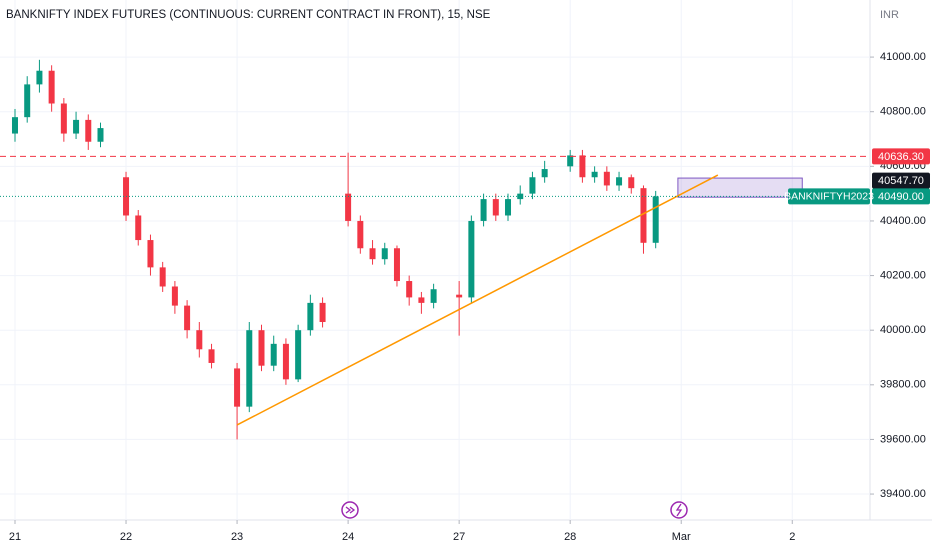 The width and height of the screenshot is (932, 550). I want to click on x-tick-label: Mar, so click(681, 537).